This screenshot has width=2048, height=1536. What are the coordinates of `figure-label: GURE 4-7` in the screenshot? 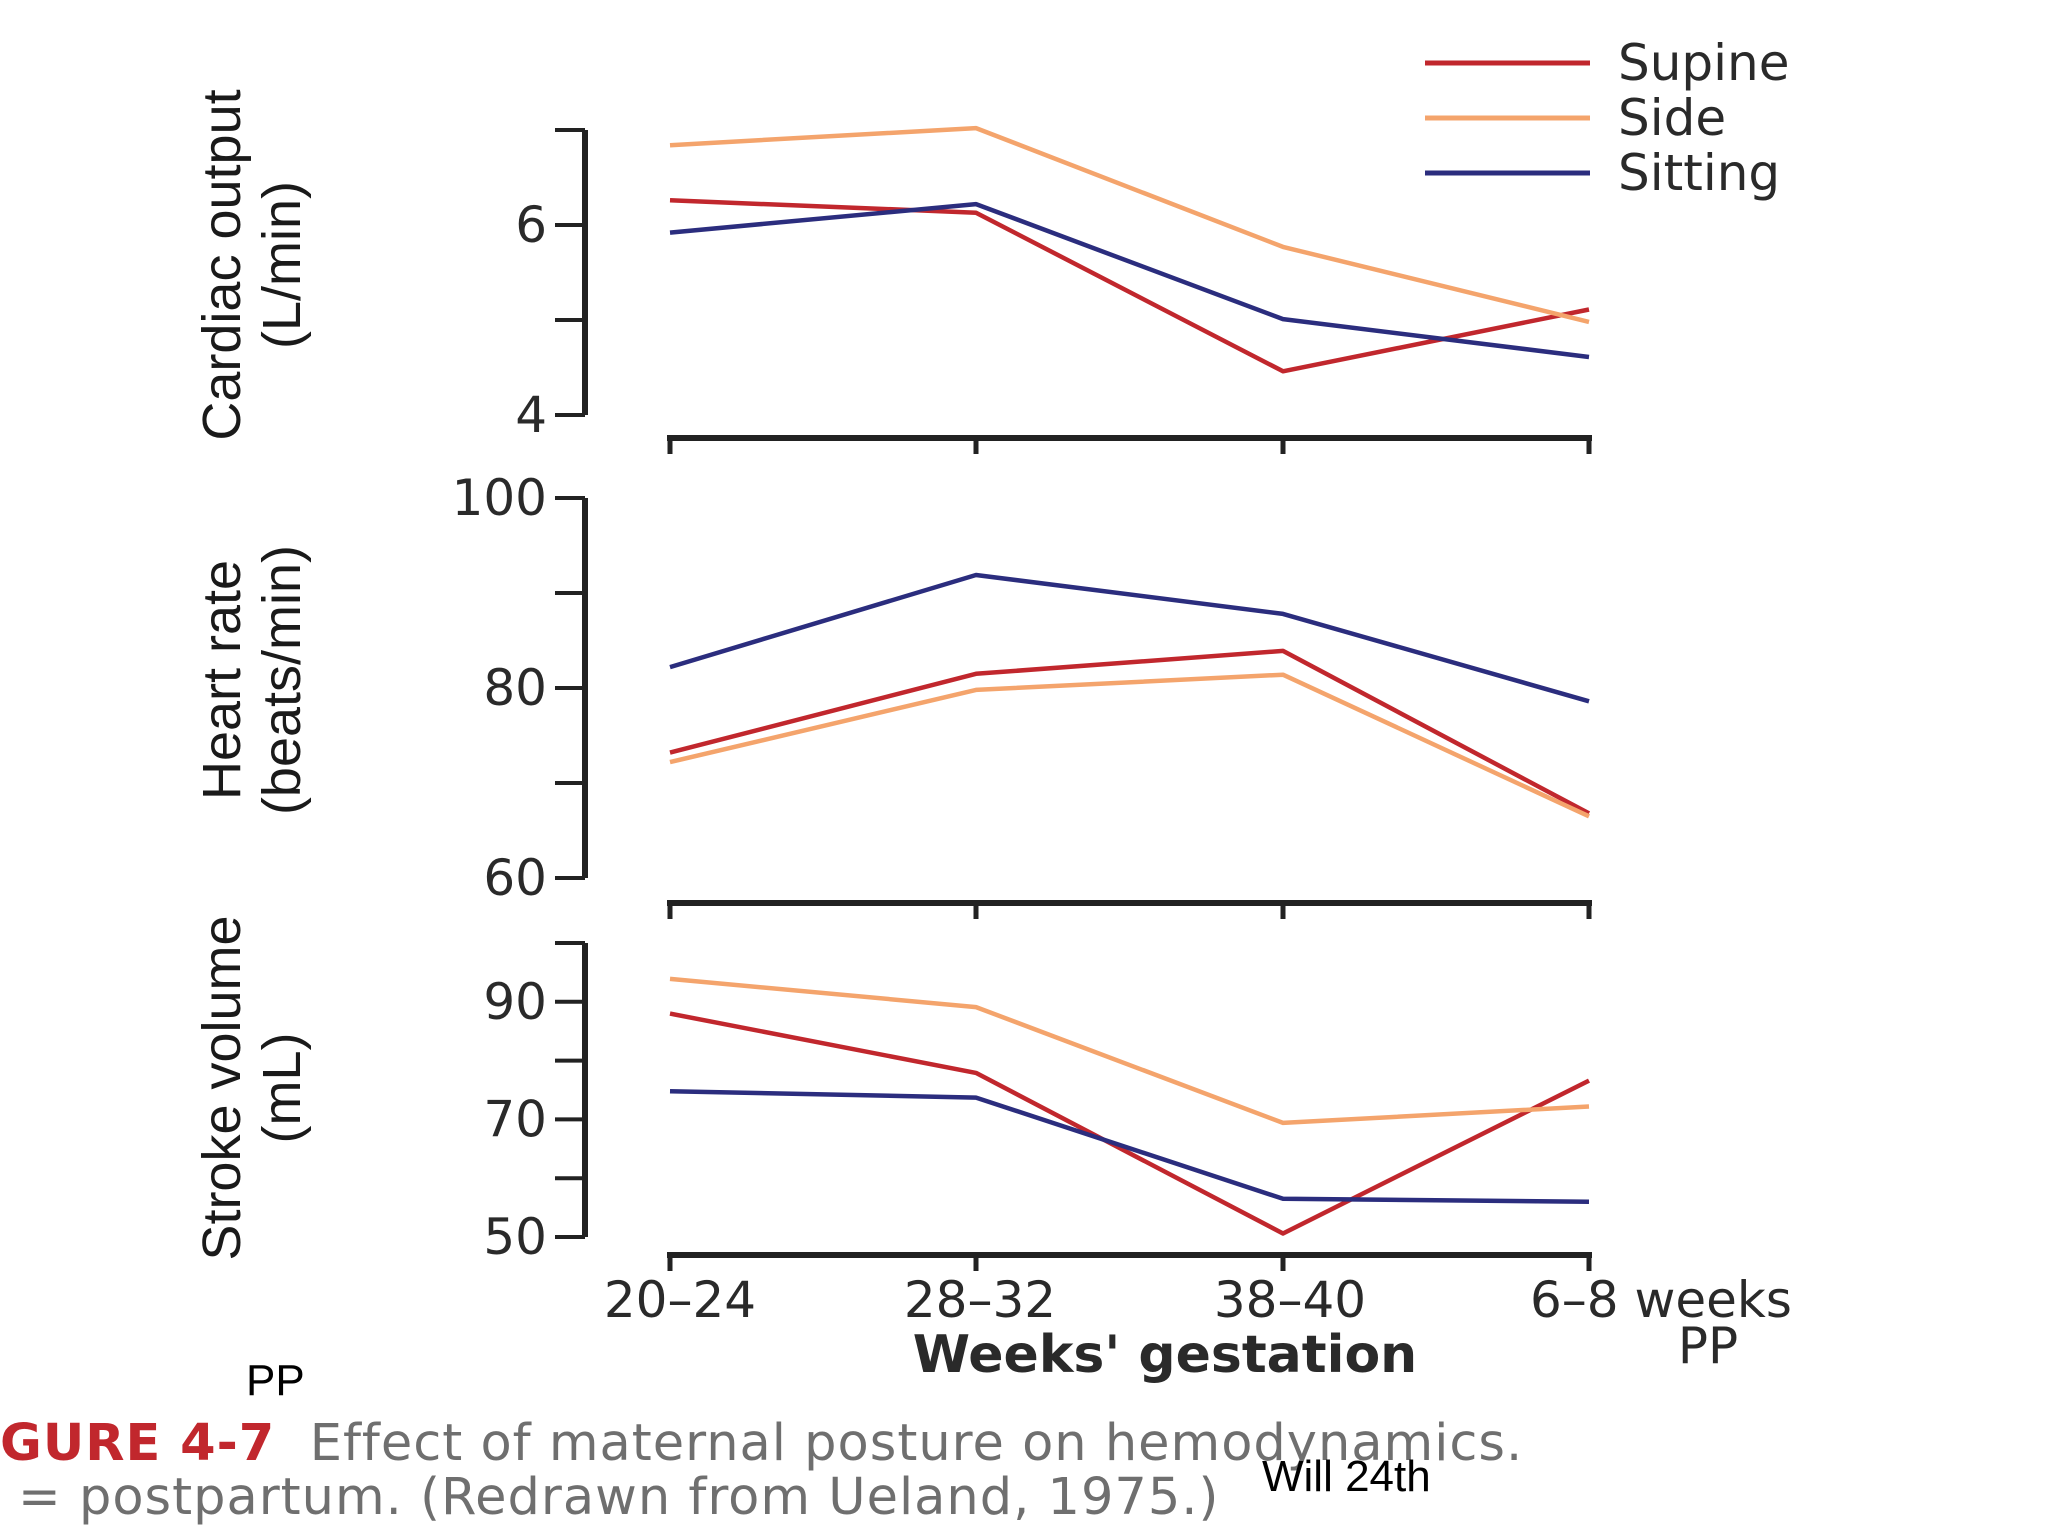 It's located at (138, 1443).